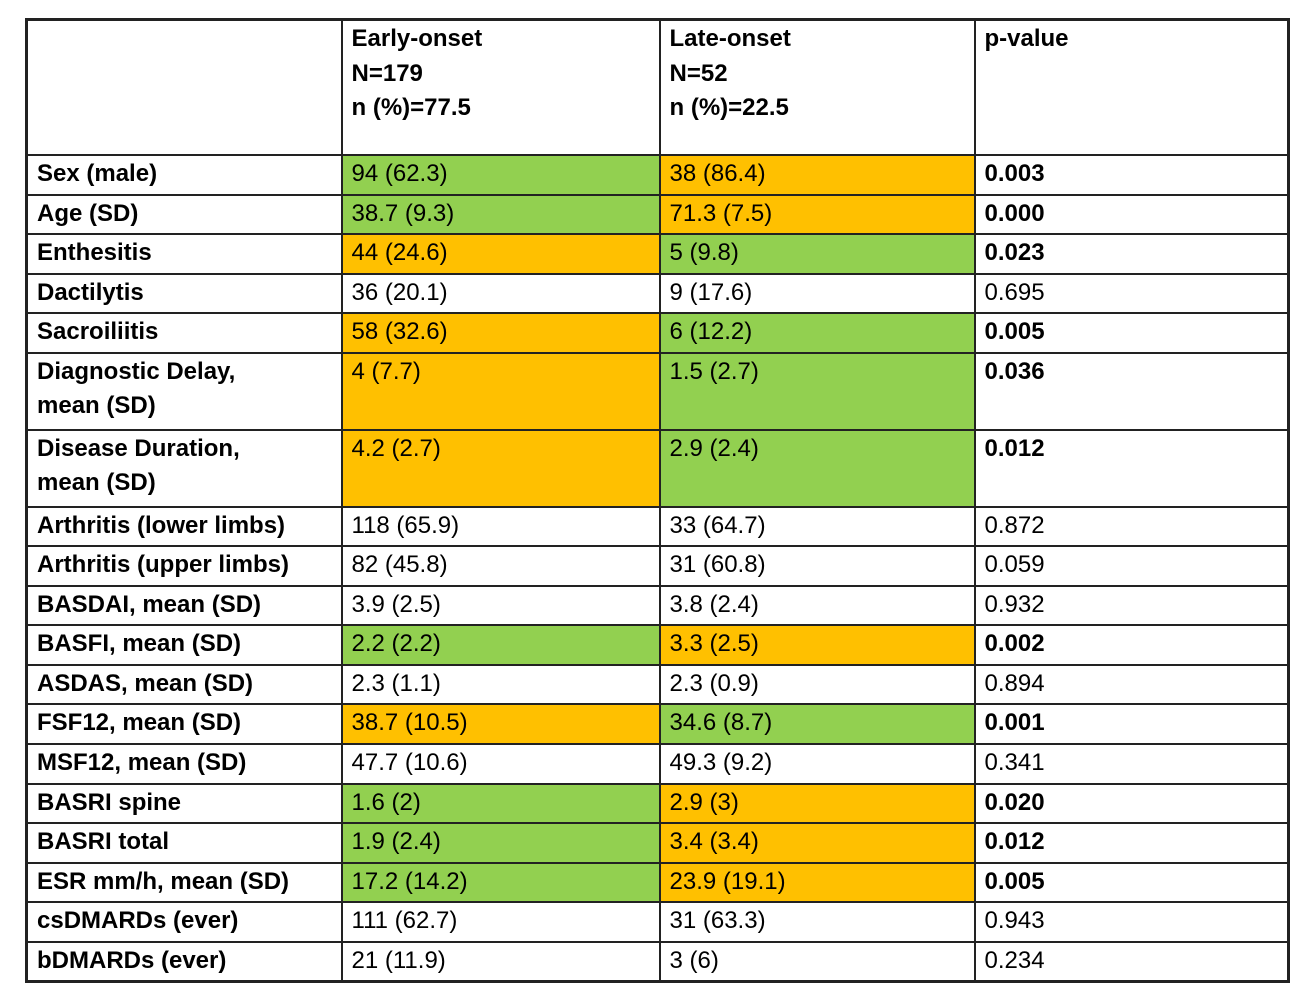 This screenshot has width=1306, height=999. Describe the element at coordinates (500, 293) in the screenshot. I see `early-onset-value-cell: 36 (20.1)` at that location.